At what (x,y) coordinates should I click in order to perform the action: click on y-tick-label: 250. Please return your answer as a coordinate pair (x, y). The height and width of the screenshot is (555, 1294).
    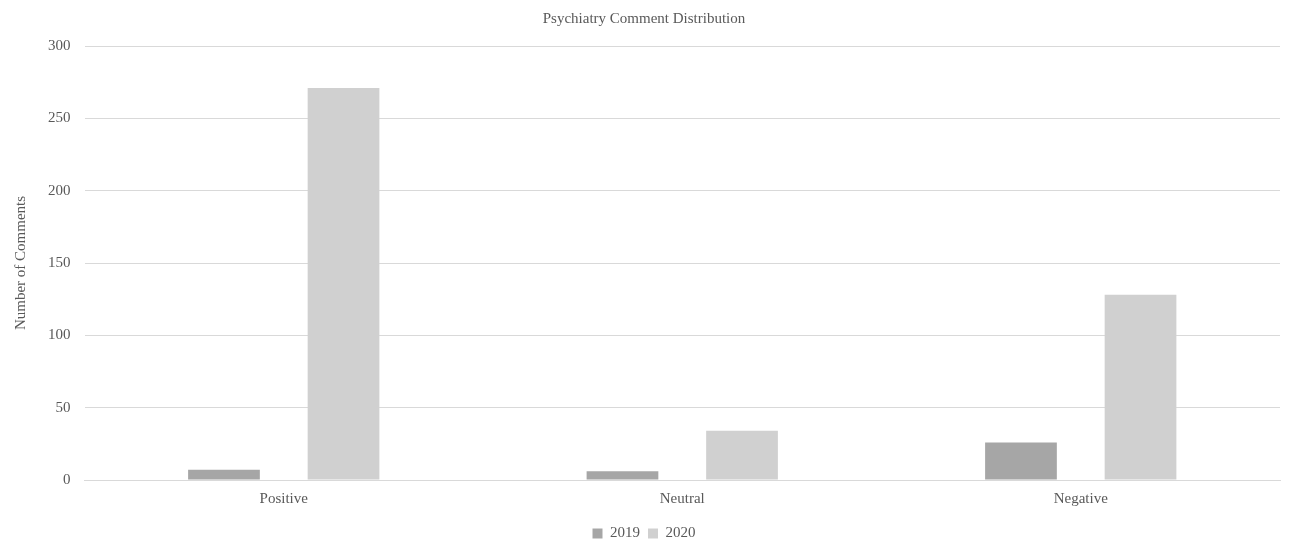
    Looking at the image, I should click on (59, 117).